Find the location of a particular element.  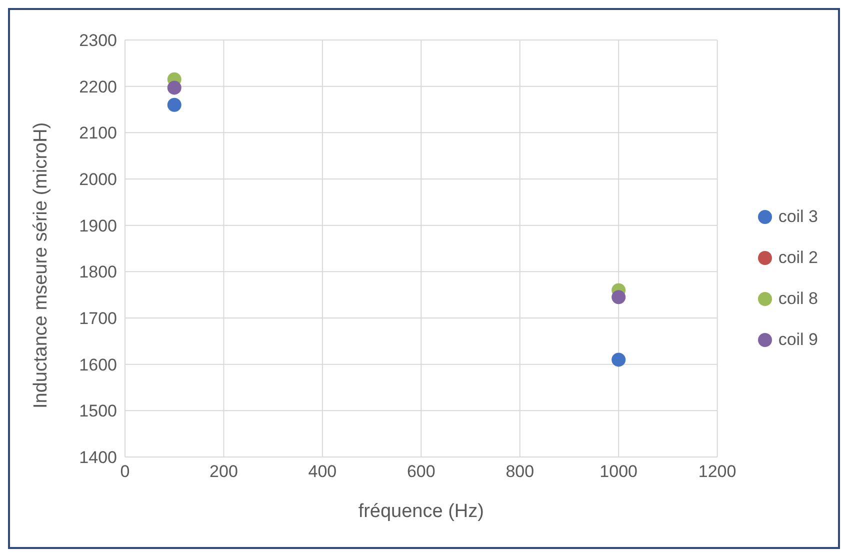

x-tick-label: 800 is located at coordinates (520, 472).